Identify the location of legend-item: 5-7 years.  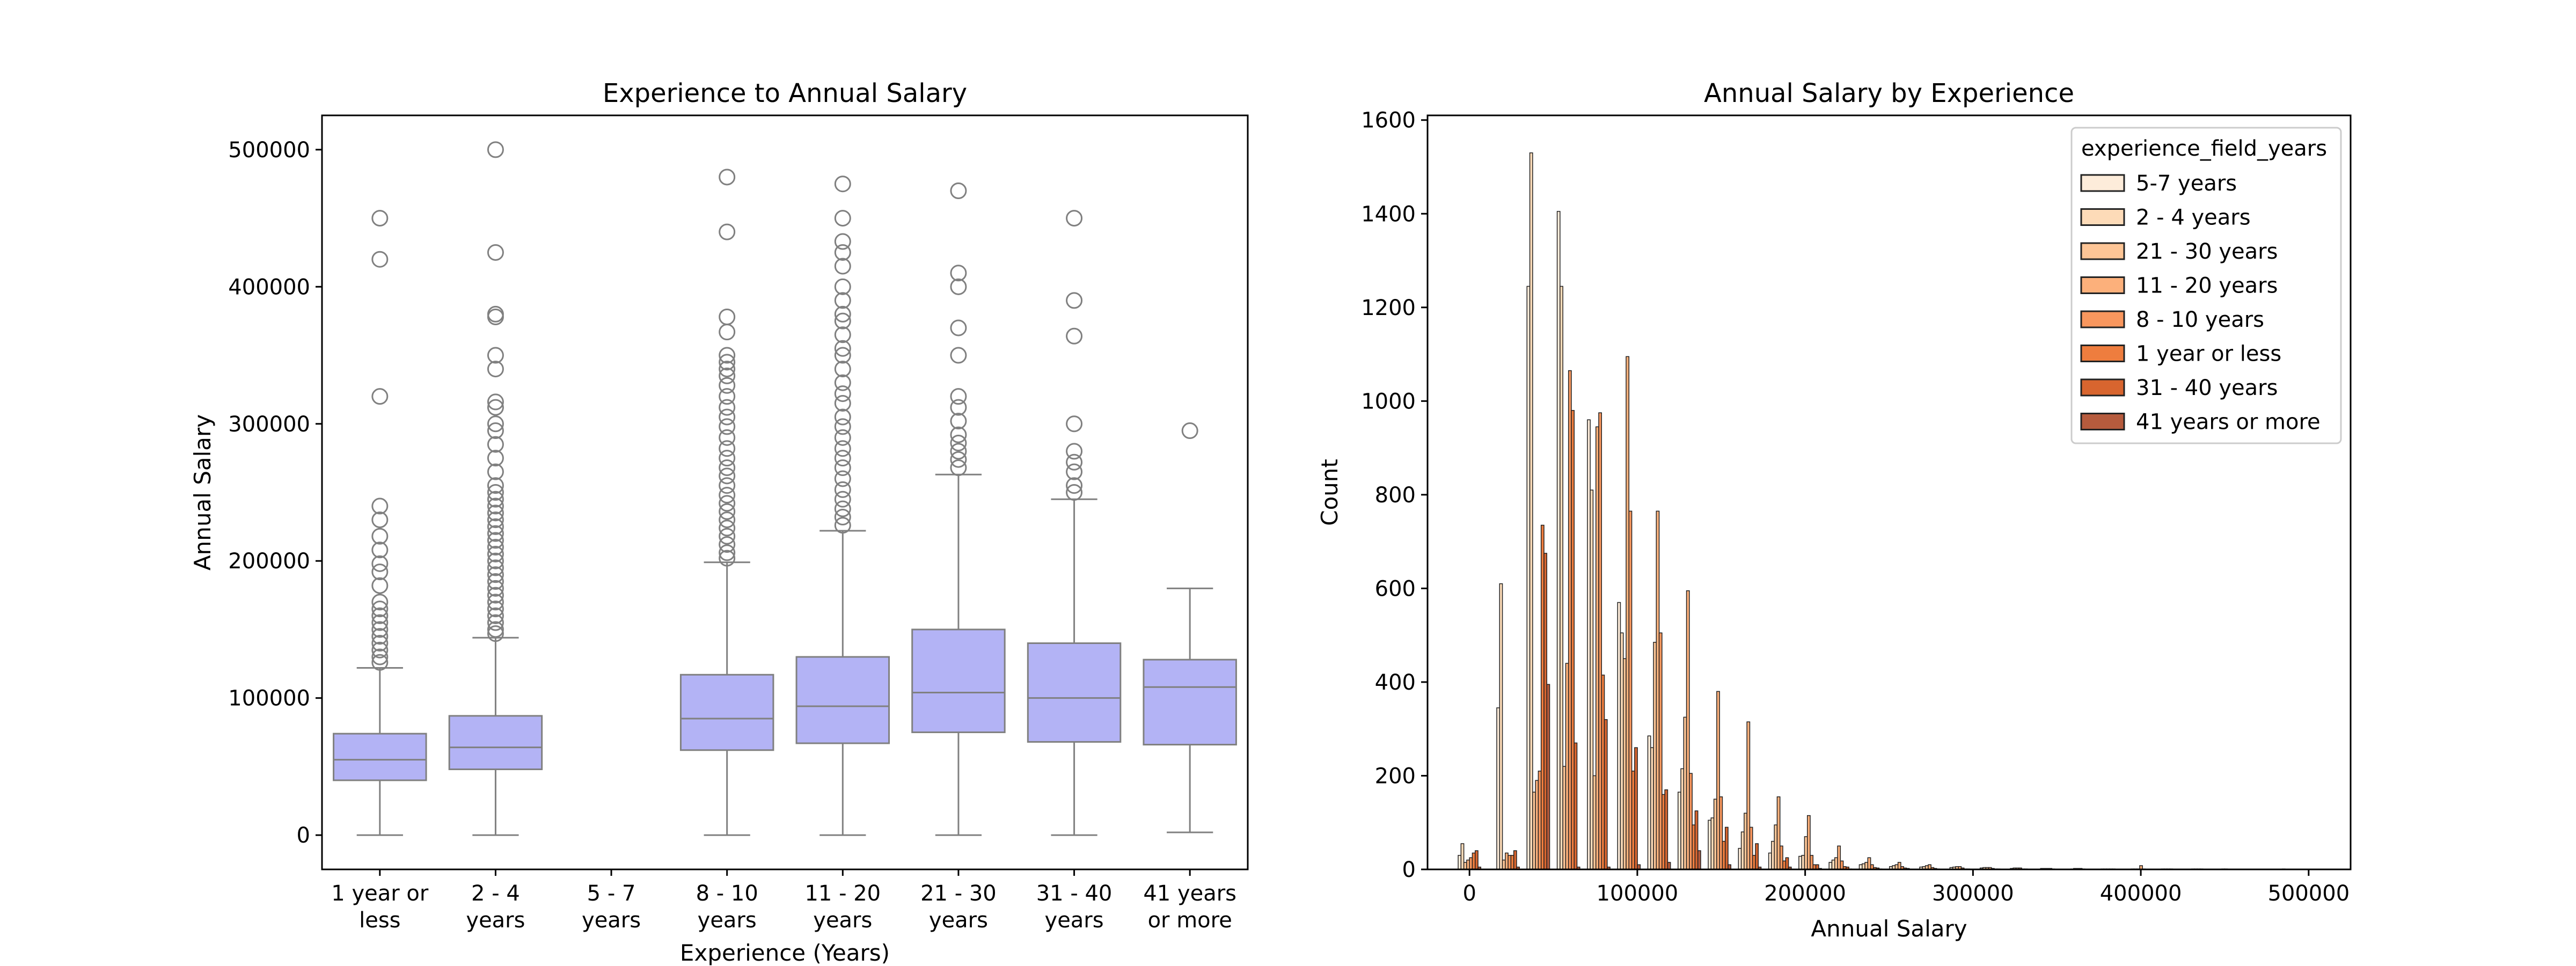
(2158, 183).